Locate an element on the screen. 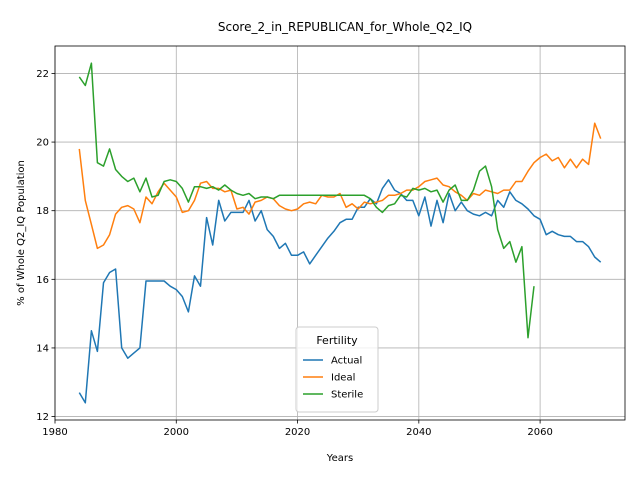 Image resolution: width=640 pixels, height=480 pixels. x-axis-label: Years is located at coordinates (339, 458).